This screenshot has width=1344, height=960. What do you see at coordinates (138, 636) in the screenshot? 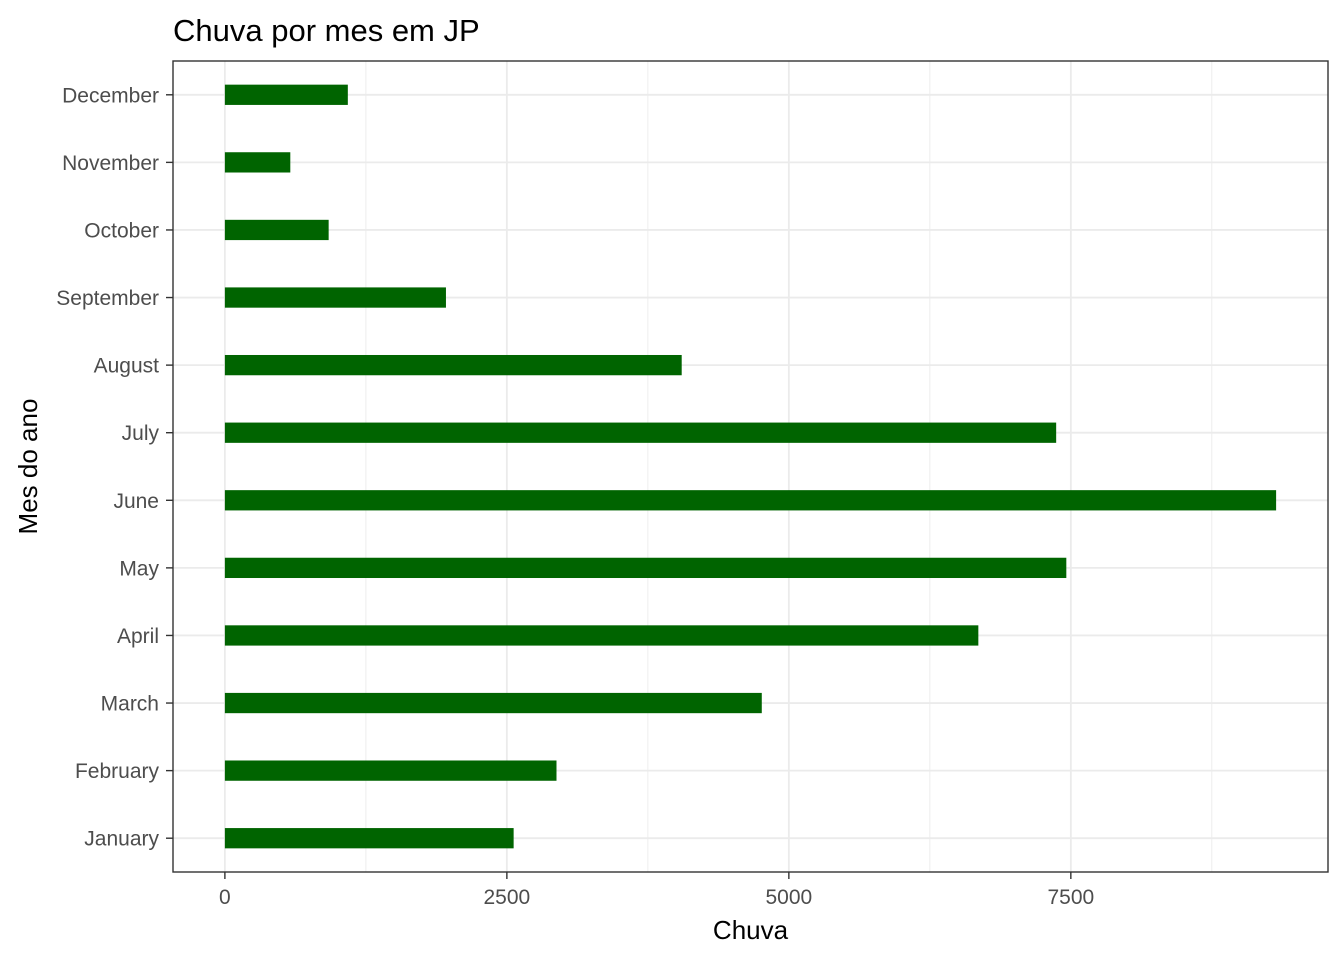
I see `y-tick-label: April` at bounding box center [138, 636].